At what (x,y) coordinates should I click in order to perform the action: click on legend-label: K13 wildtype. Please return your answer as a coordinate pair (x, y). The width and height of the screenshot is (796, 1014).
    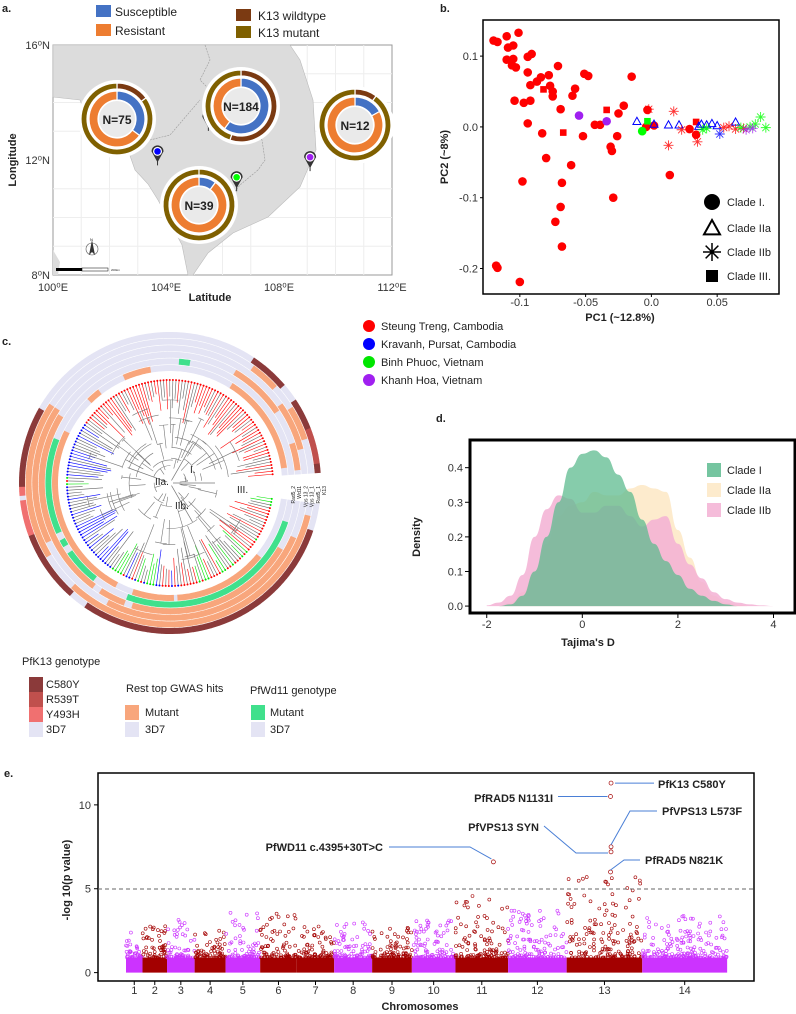
    Looking at the image, I should click on (292, 16).